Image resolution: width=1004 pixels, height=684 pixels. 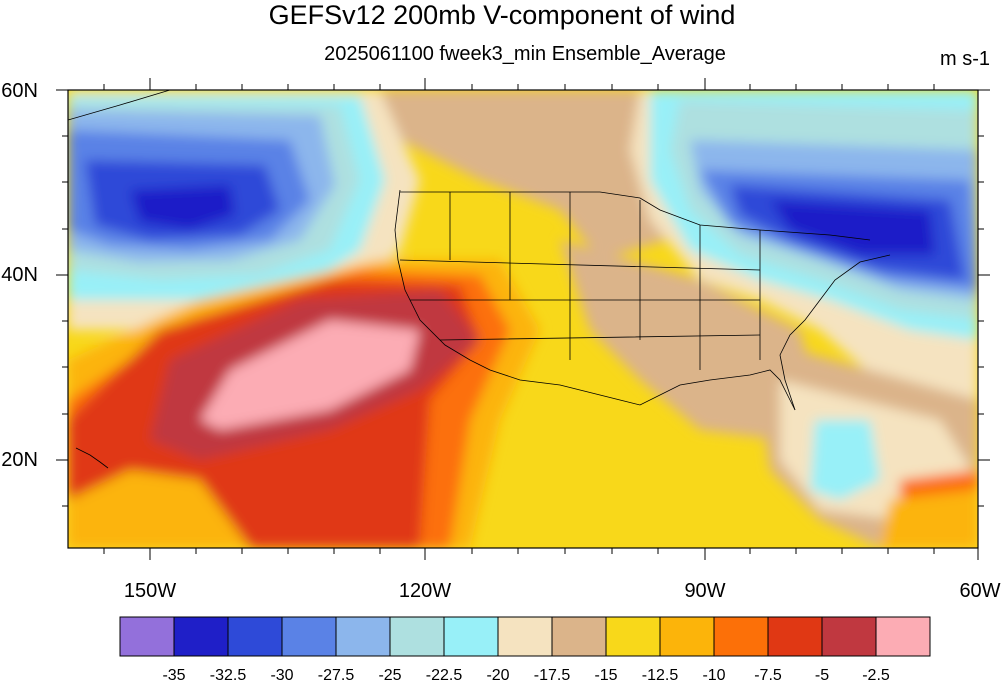 I want to click on lon-label-120w: 120W, so click(x=425, y=591).